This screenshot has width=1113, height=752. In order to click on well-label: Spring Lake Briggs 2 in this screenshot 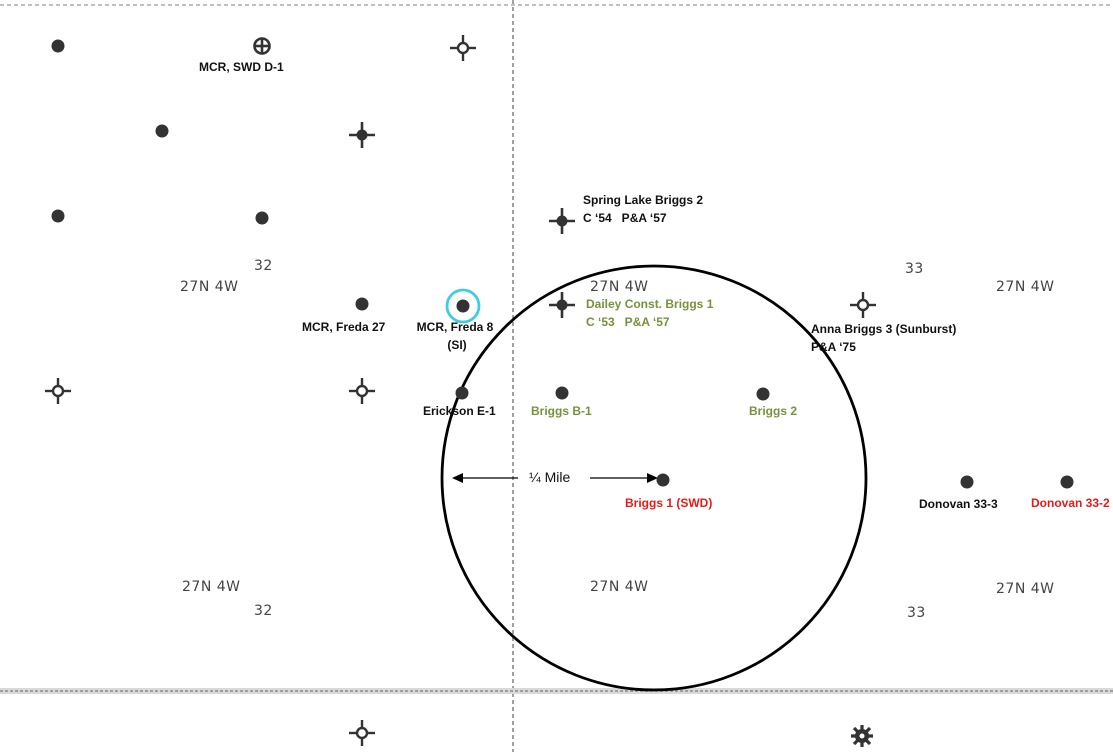, I will do `click(643, 200)`.